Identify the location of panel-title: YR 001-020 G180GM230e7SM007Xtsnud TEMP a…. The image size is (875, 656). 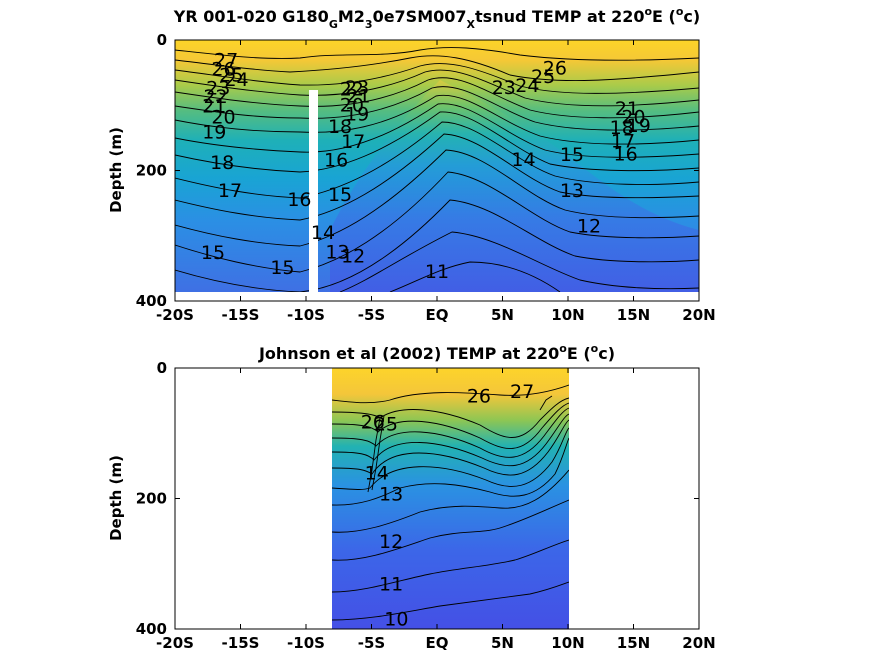
(436, 18).